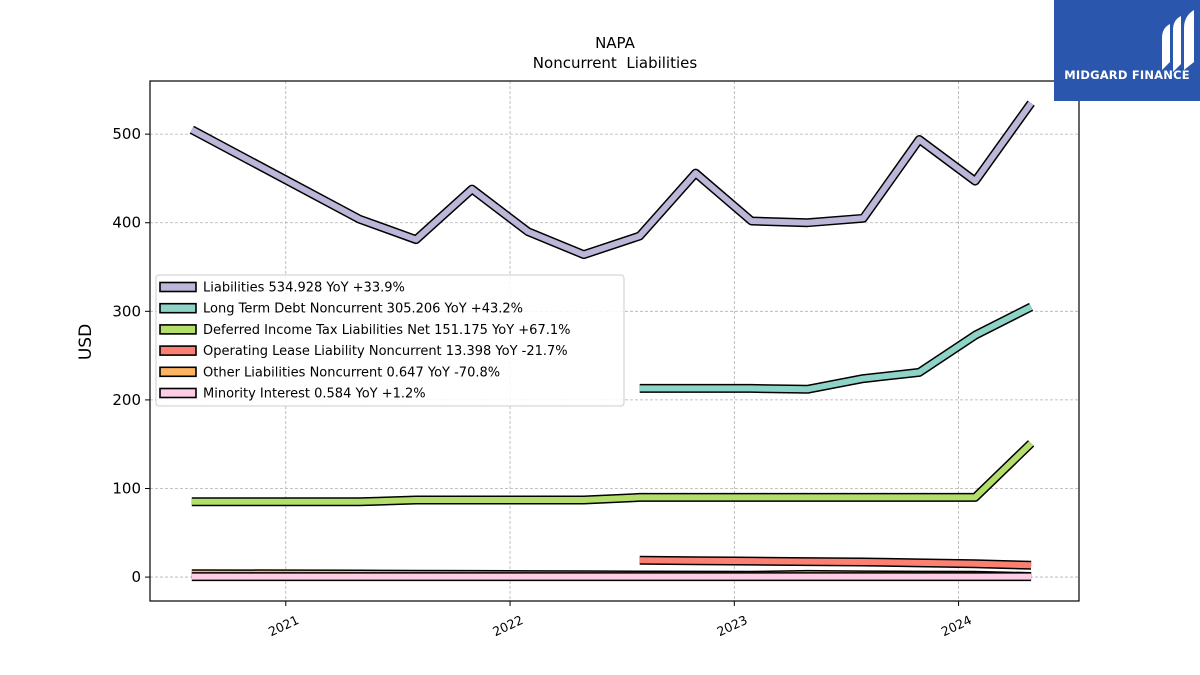 This screenshot has width=1200, height=675. Describe the element at coordinates (620, 620) in the screenshot. I see `x-axis-ticks: 2021 2022 2023 2024` at that location.